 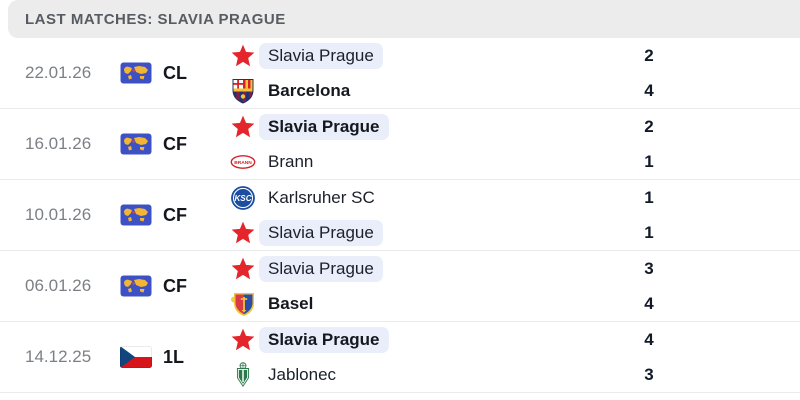 What do you see at coordinates (515, 304) in the screenshot?
I see `team-line: Basel 4` at bounding box center [515, 304].